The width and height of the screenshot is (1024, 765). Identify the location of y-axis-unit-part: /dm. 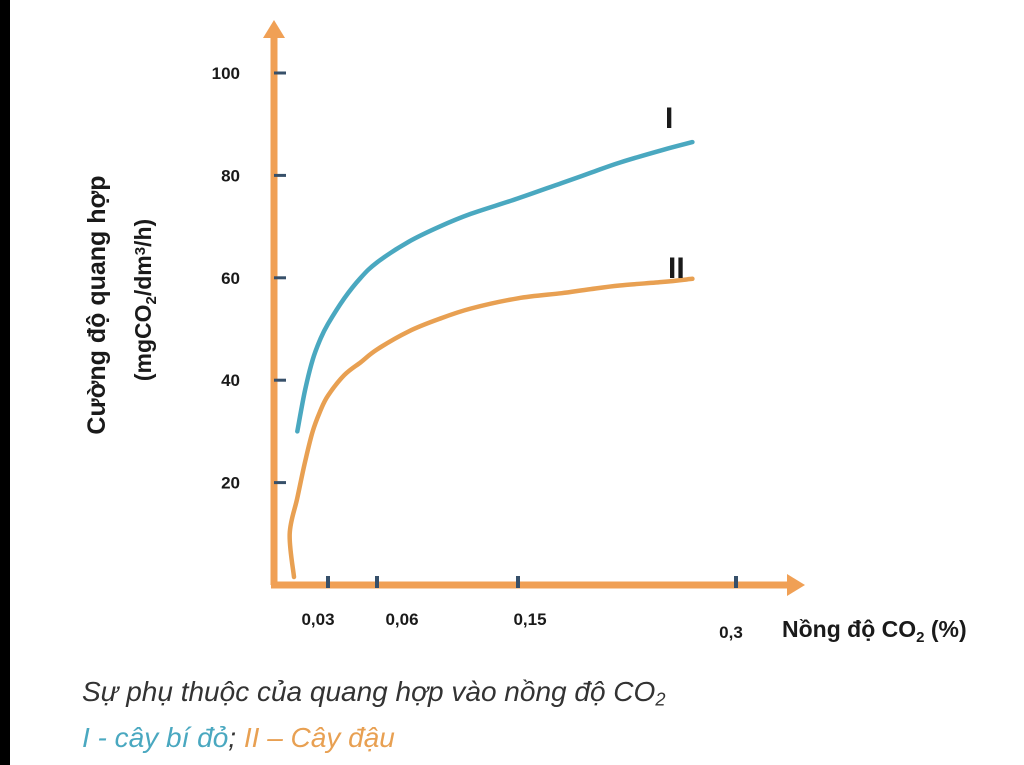
(143, 275).